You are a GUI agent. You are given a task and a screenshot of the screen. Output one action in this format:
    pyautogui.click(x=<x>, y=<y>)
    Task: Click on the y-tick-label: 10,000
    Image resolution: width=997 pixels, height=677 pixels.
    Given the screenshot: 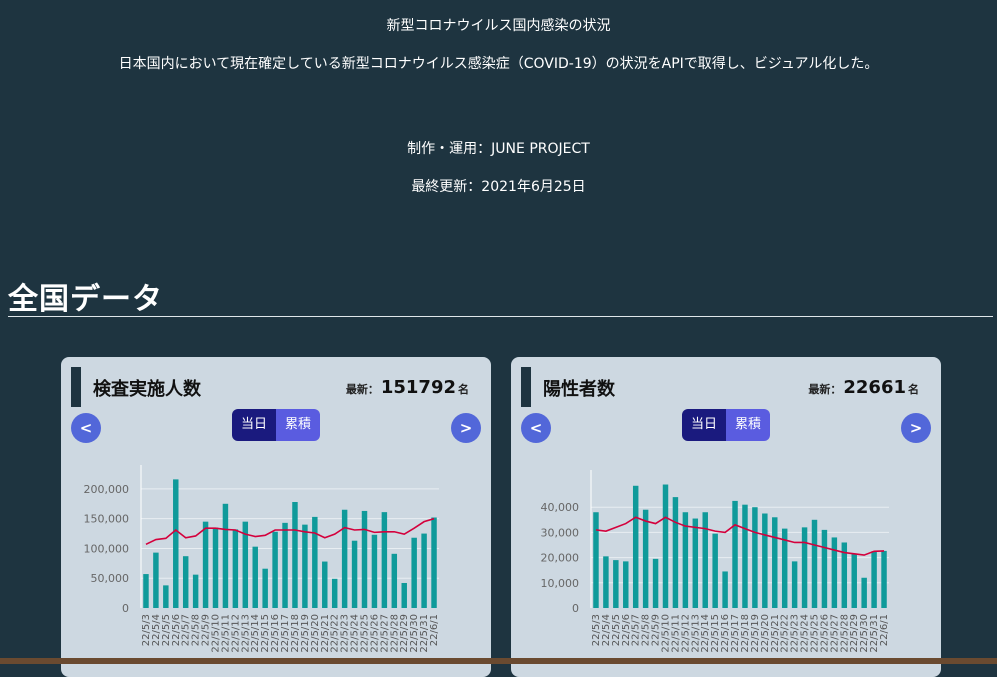 What is the action you would take?
    pyautogui.click(x=560, y=583)
    